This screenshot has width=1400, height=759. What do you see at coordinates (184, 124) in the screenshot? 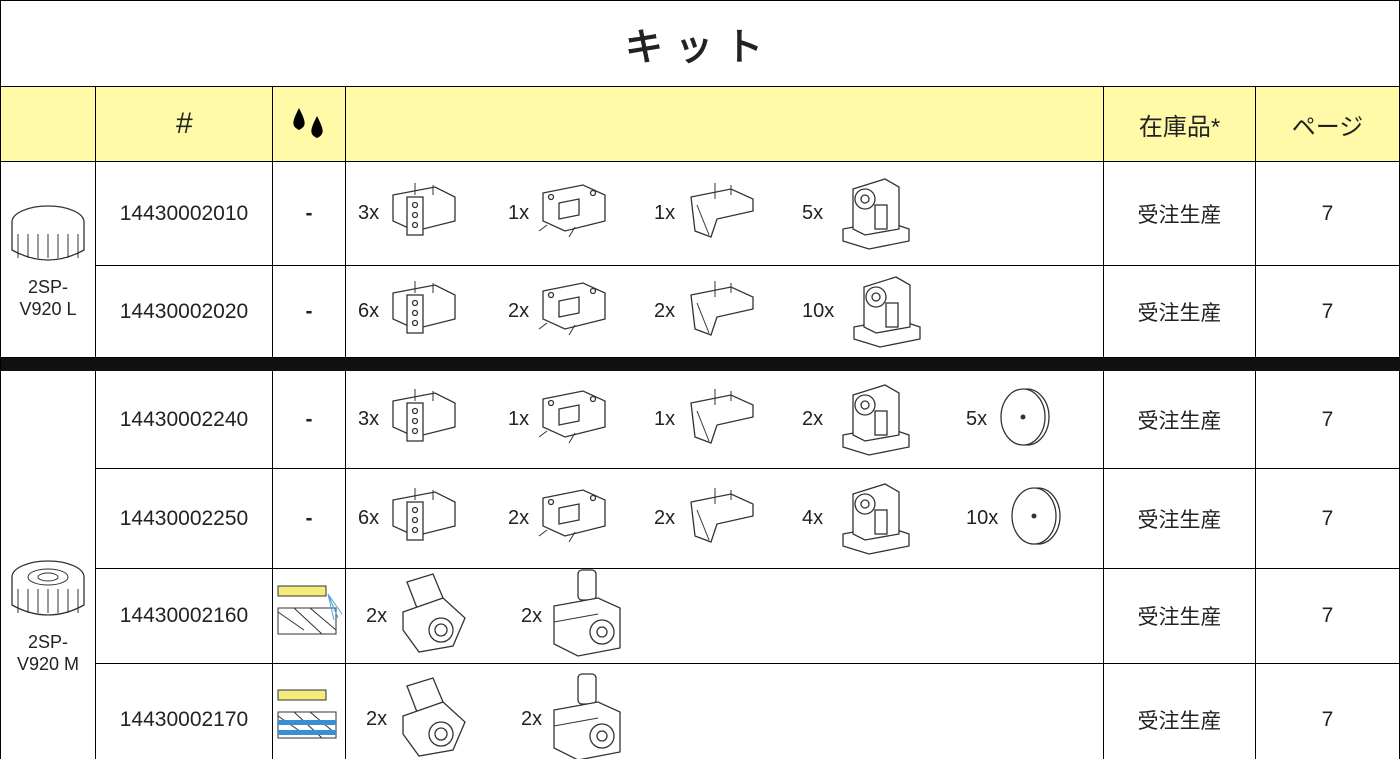
I see `header-number: #` at bounding box center [184, 124].